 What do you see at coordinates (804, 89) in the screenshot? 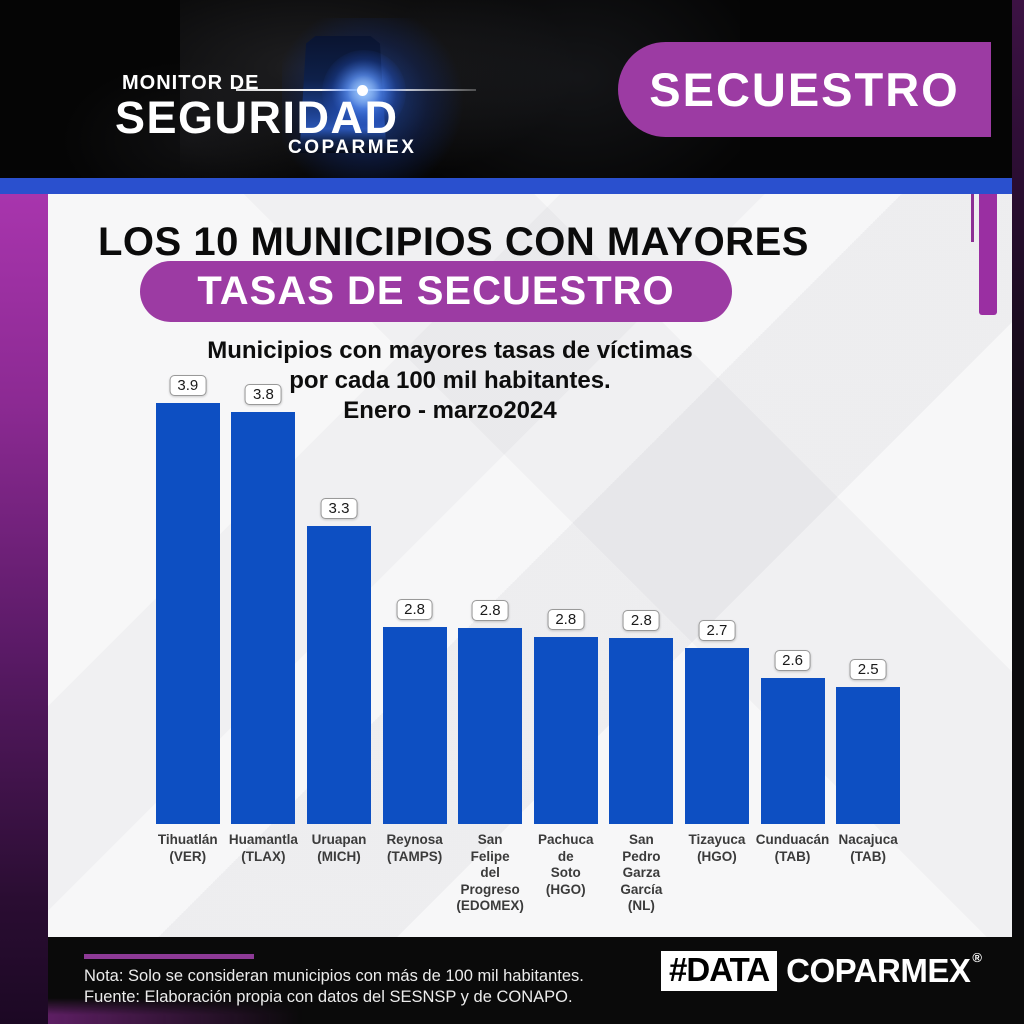
I see `secuestro-badge: SECUESTRO` at bounding box center [804, 89].